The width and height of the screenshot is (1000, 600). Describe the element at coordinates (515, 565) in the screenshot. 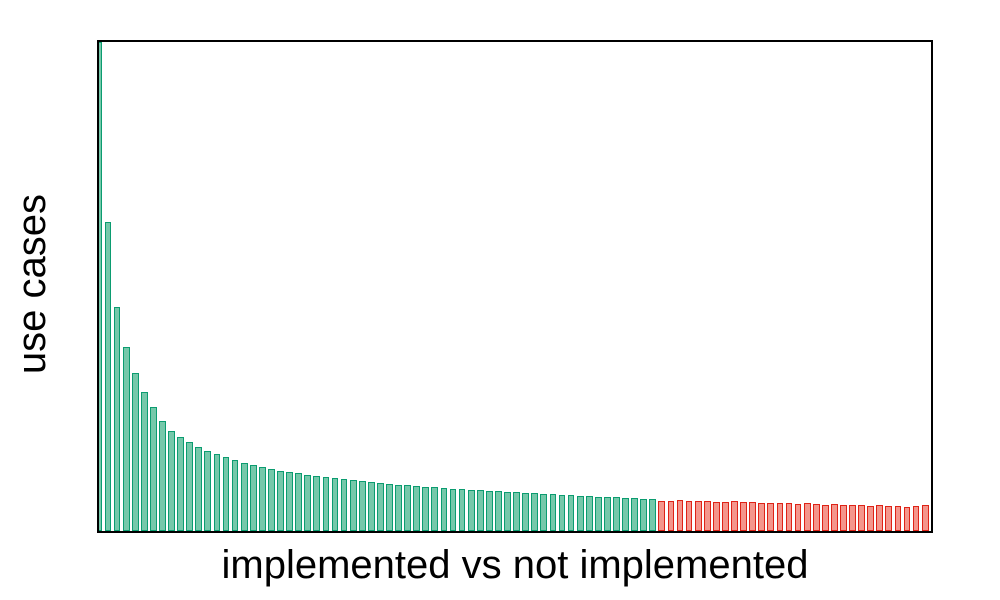

I see `x-axis-label: implemented vs not implemented` at that location.